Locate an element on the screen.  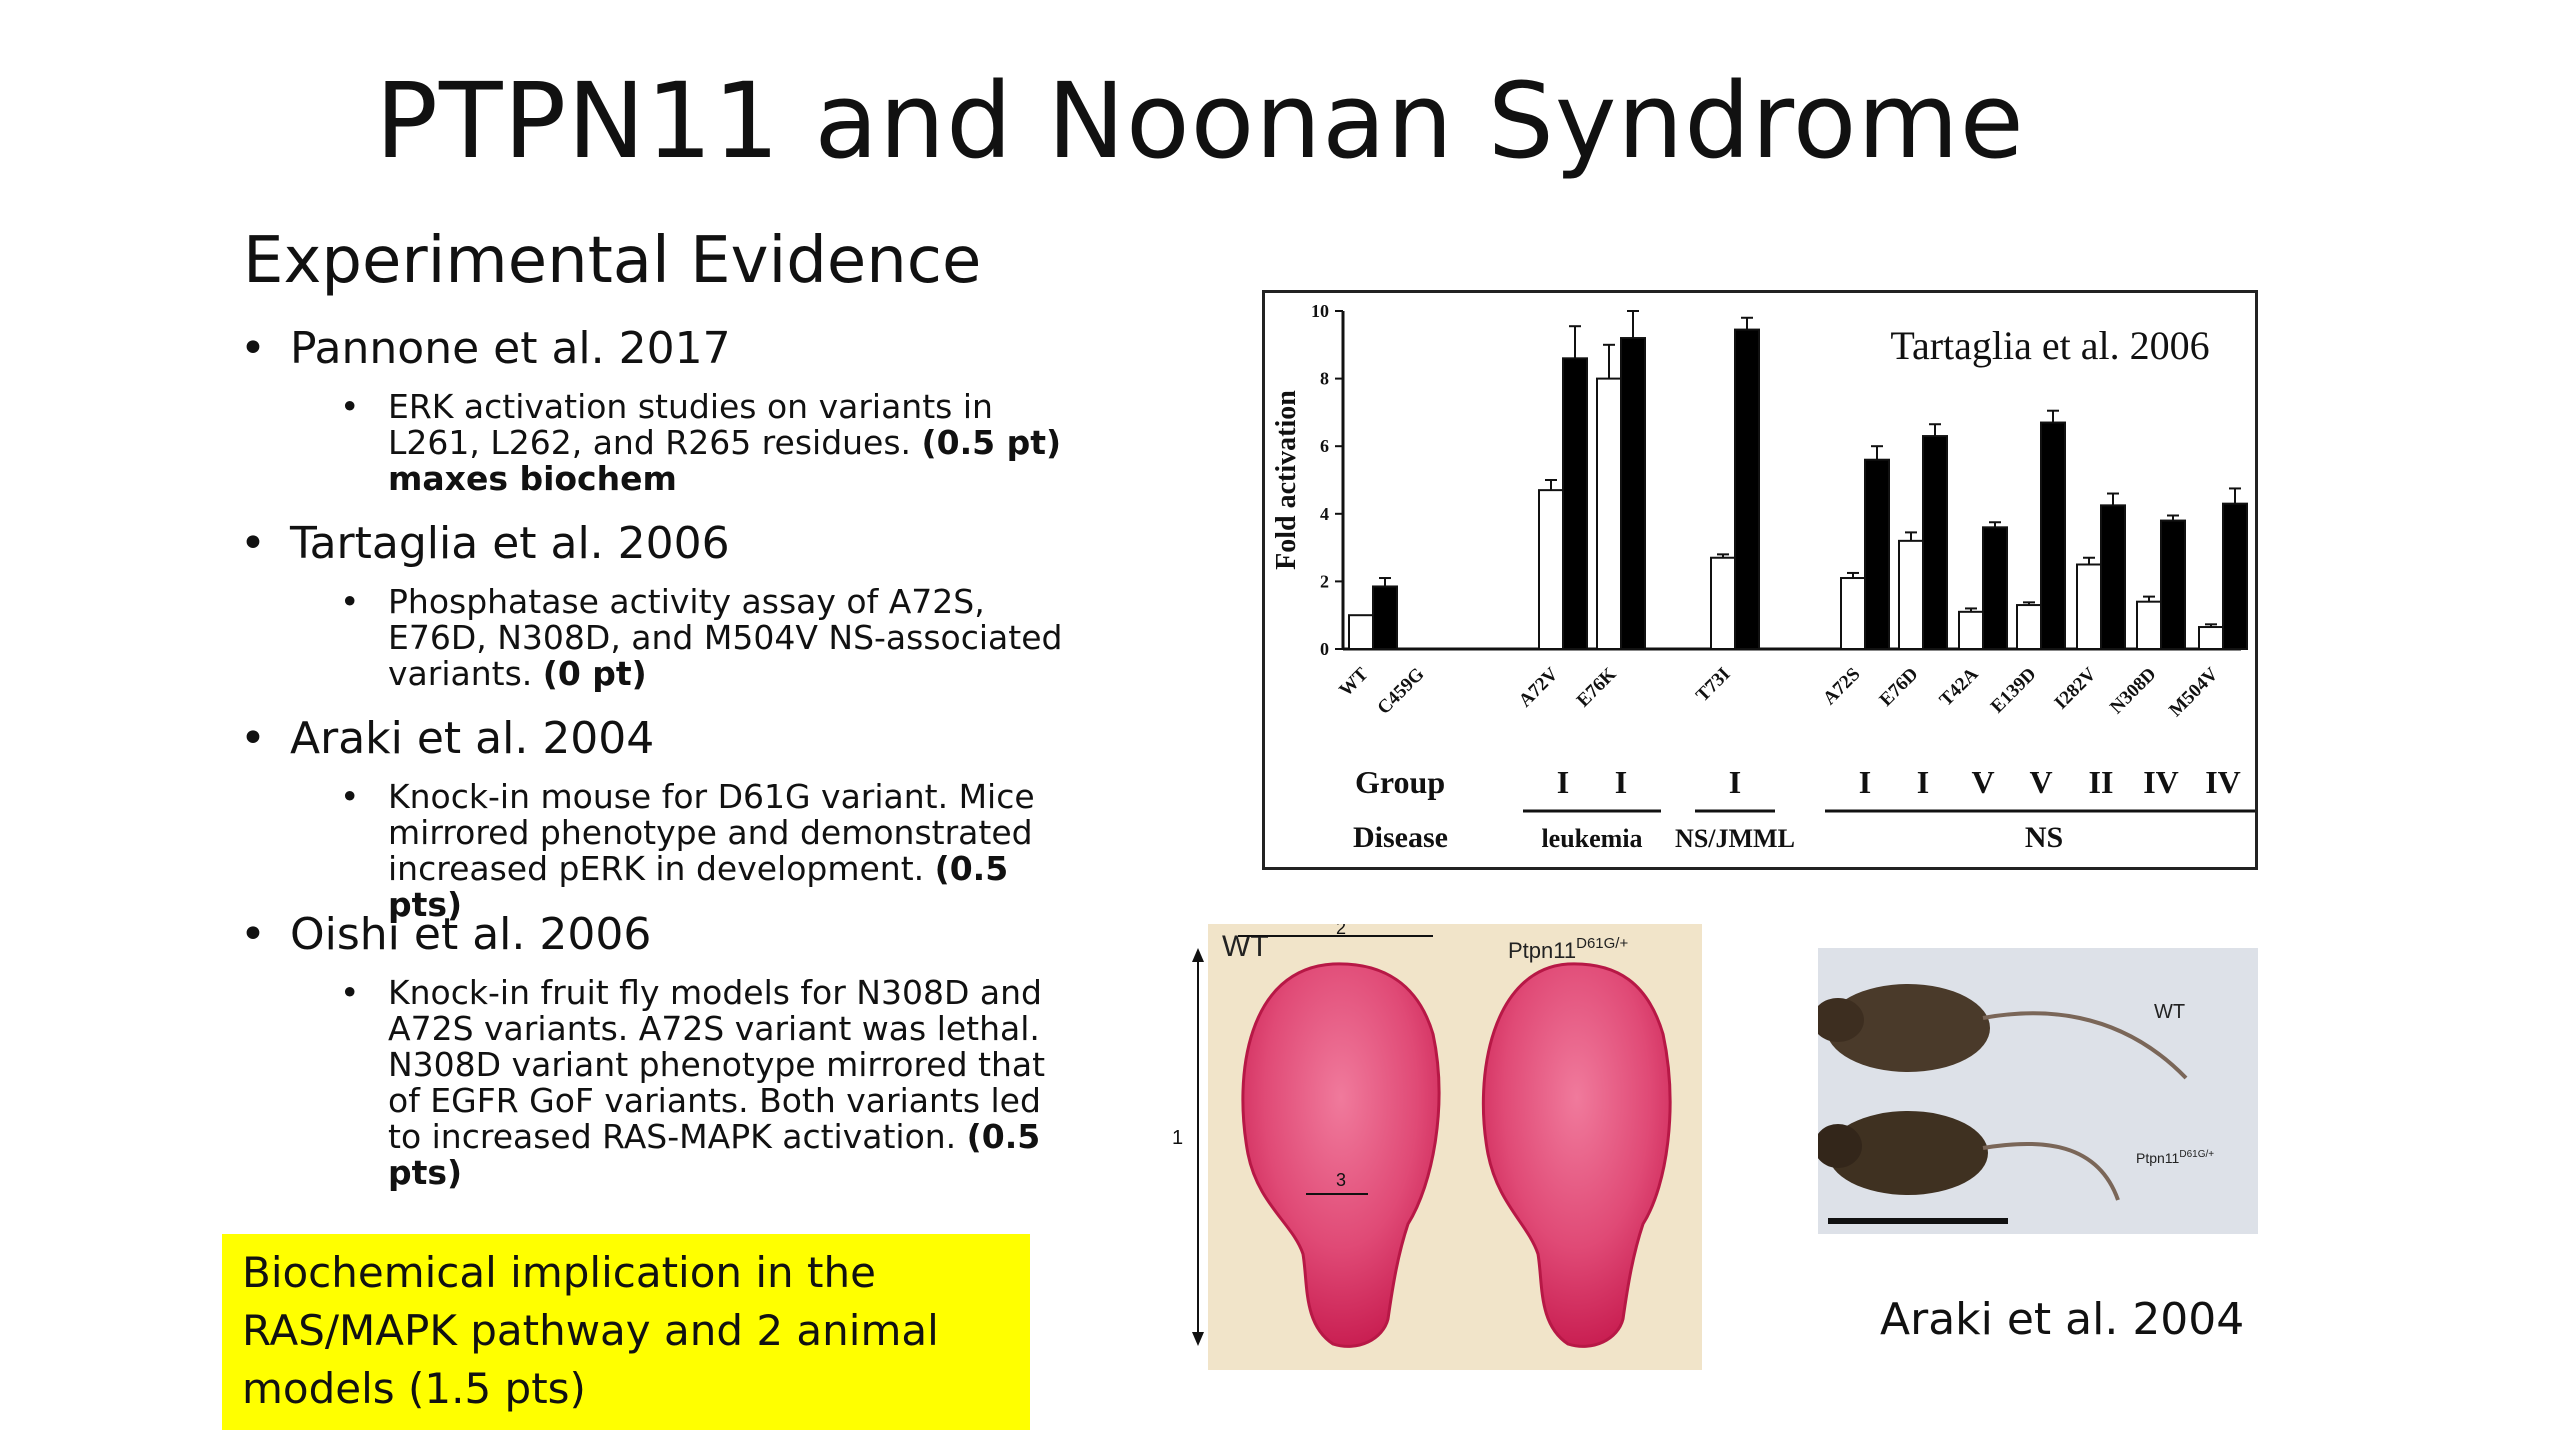
category-label: WT is located at coordinates (1353, 681).